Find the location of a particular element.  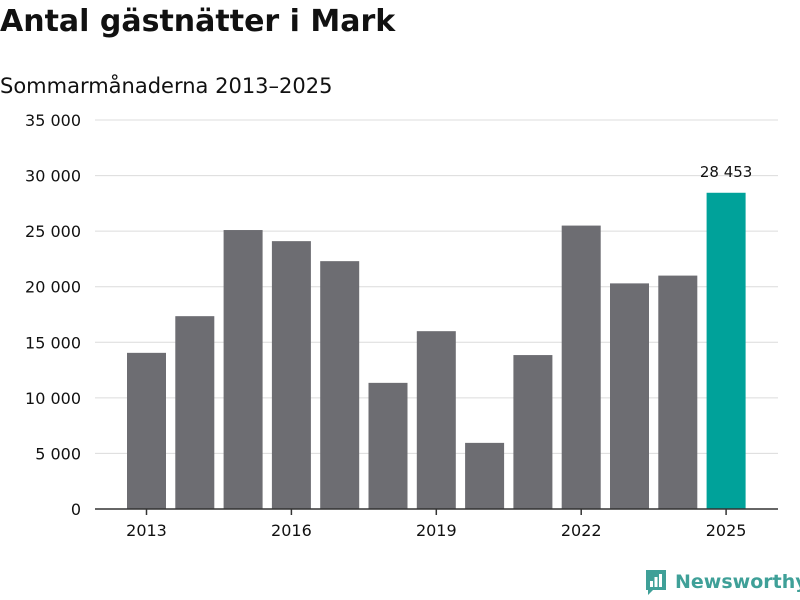

chart-subtitle: Sommarmånaderna 2013–2025 is located at coordinates (166, 86).